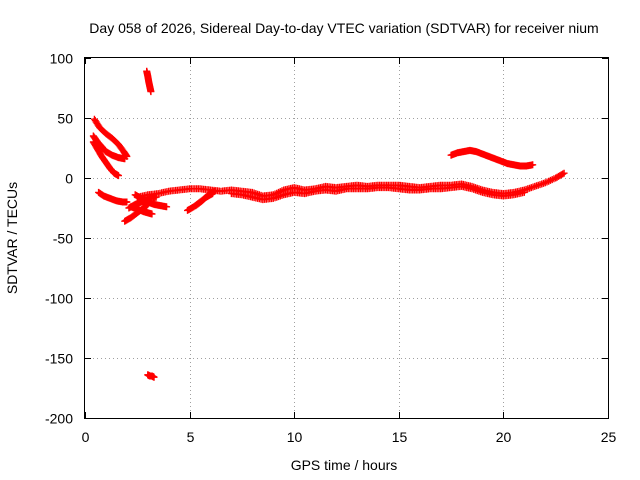 This screenshot has height=480, width=640. What do you see at coordinates (377, 193) in the screenshot?
I see `series-main-band-lower` at bounding box center [377, 193].